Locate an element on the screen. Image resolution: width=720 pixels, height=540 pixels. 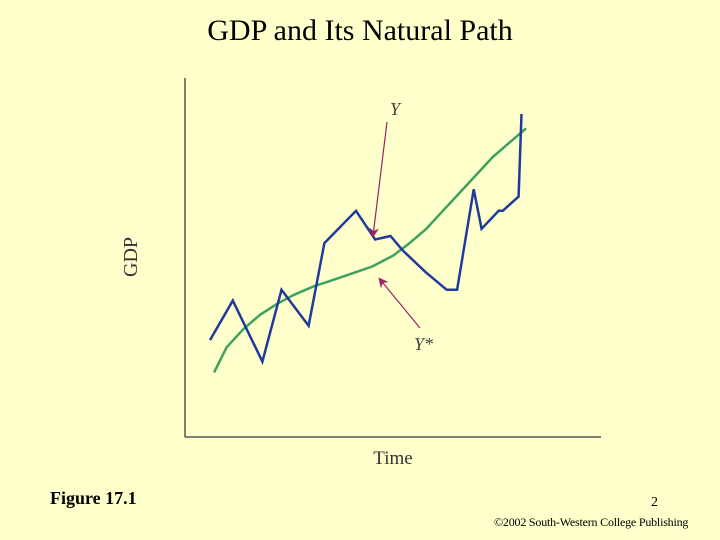
figure-label: Figure 17.1 is located at coordinates (93, 498).